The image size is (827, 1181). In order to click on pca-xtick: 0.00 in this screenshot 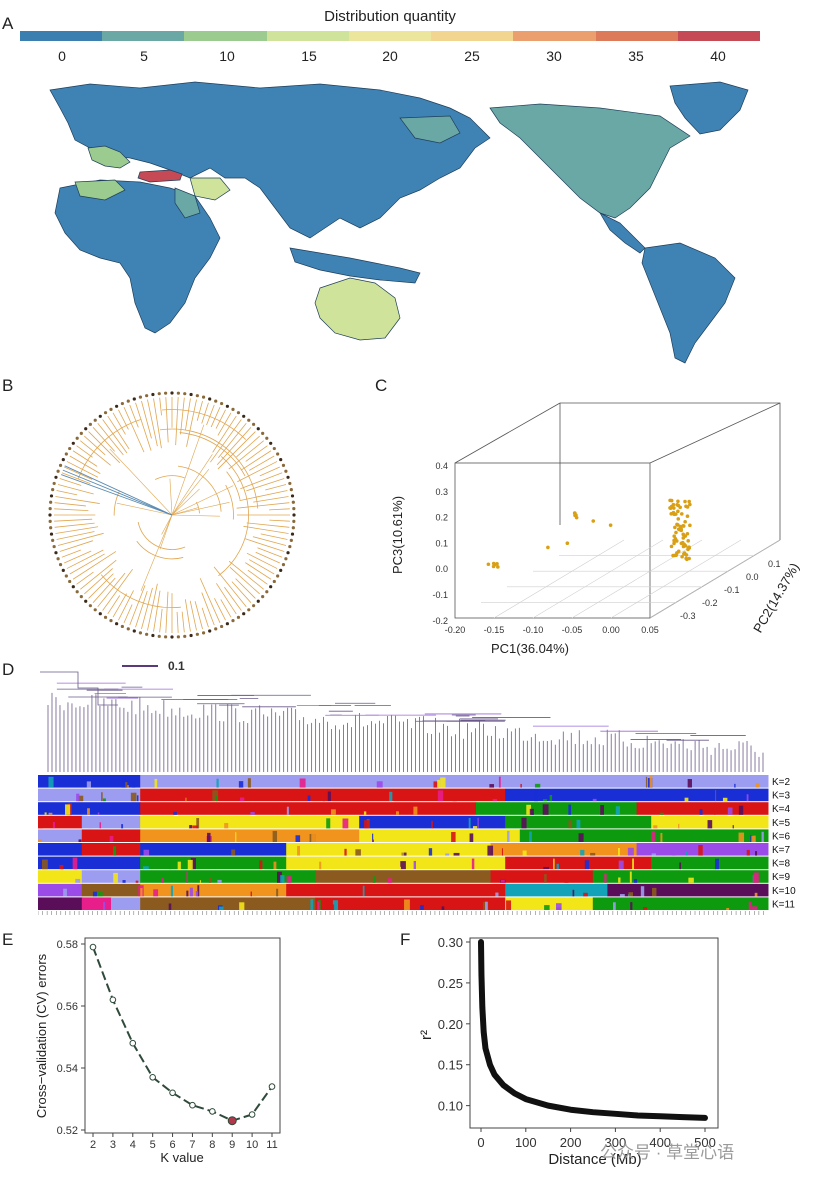, I will do `click(611, 630)`.